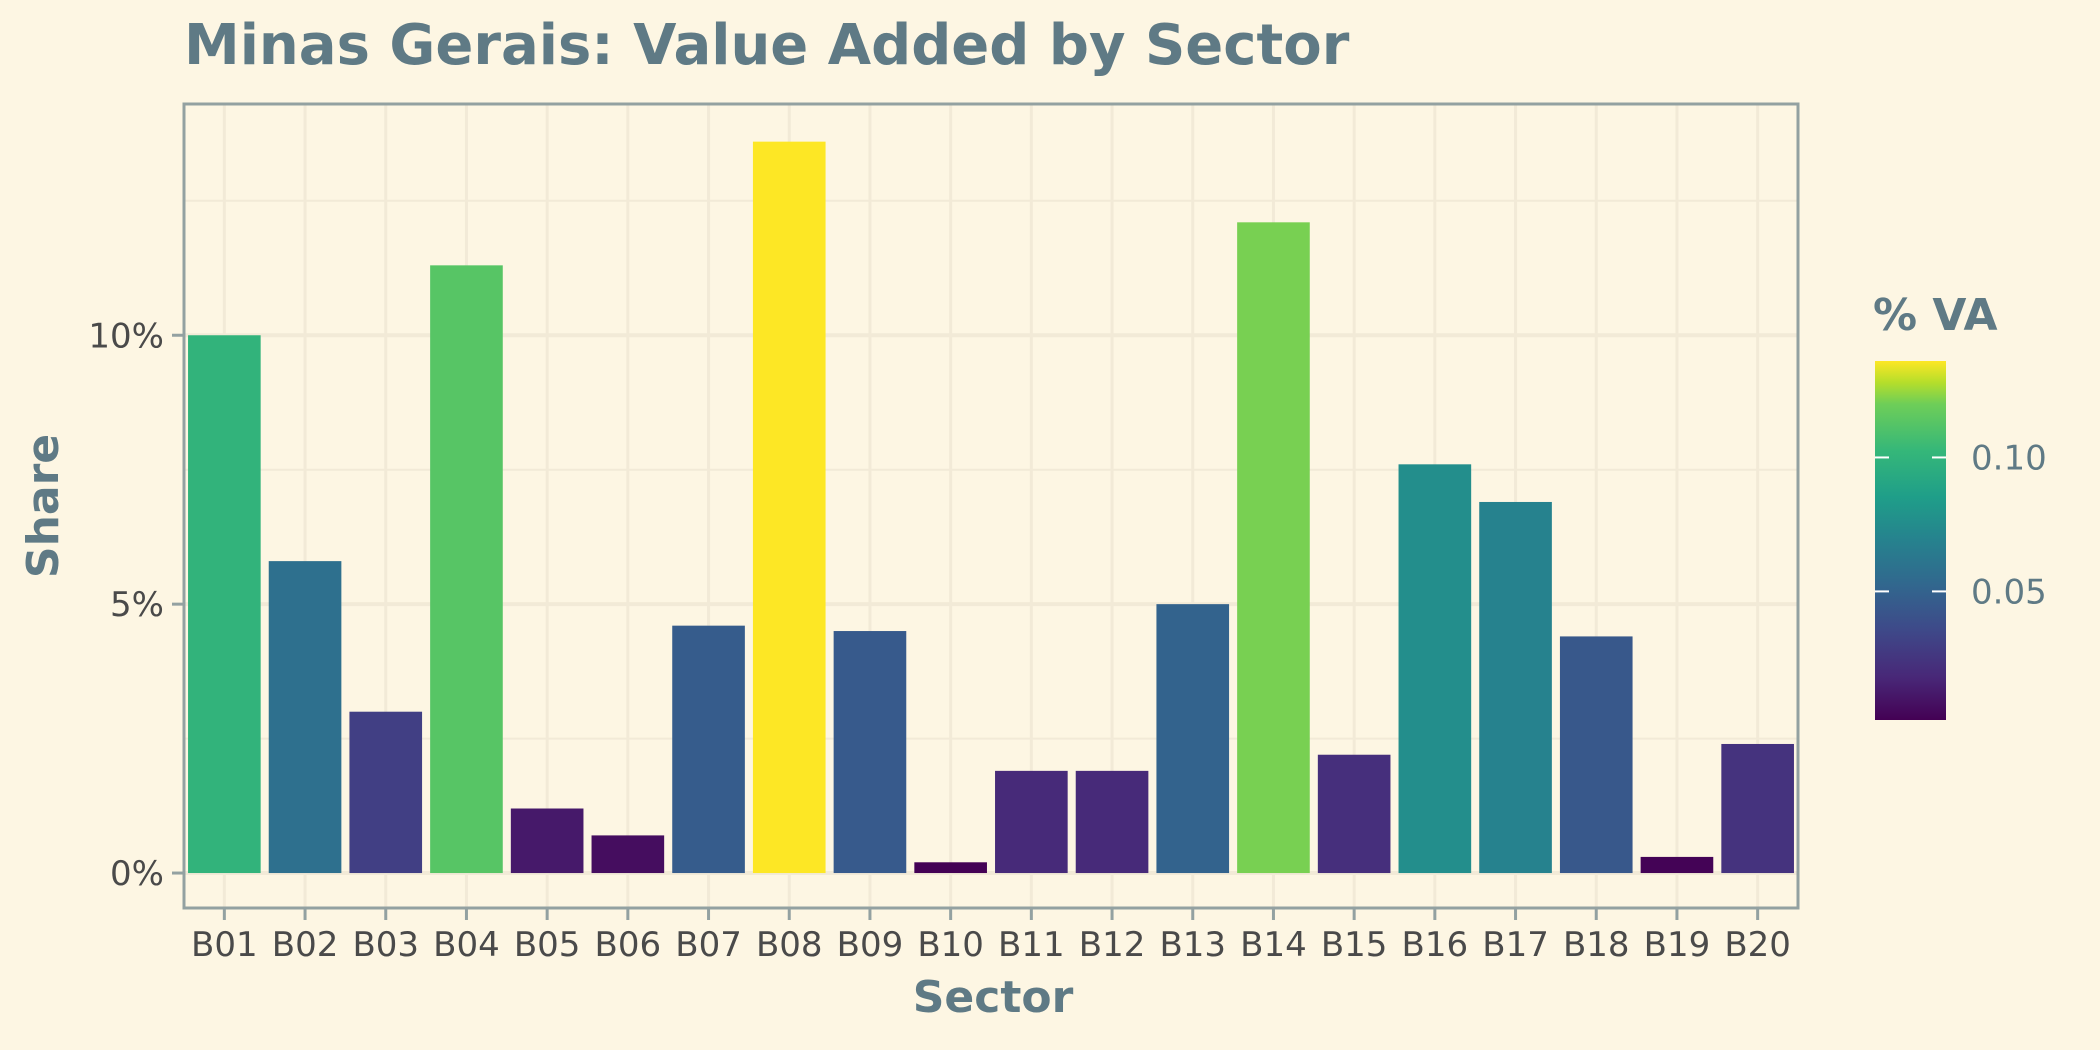 This screenshot has width=2100, height=1050. I want to click on x-tick-label: B13, so click(1192, 945).